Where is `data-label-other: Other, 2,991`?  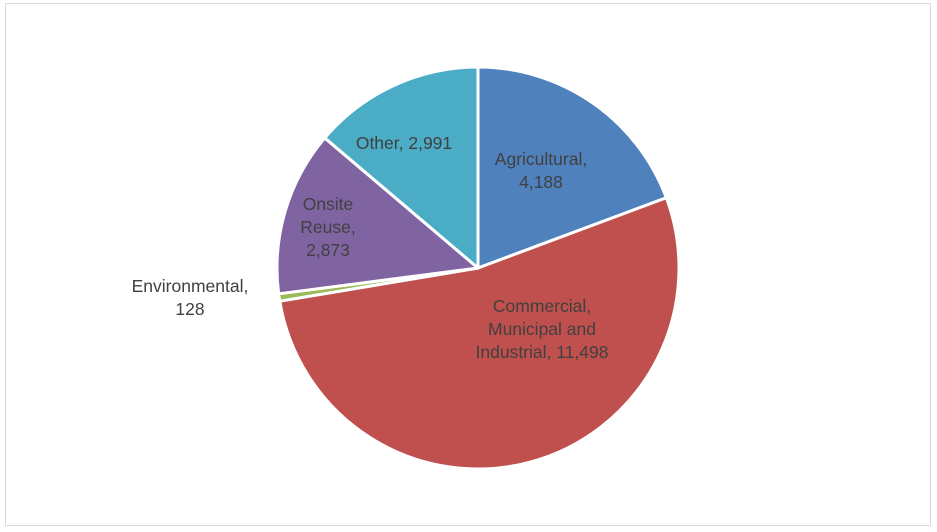
data-label-other: Other, 2,991 is located at coordinates (404, 143).